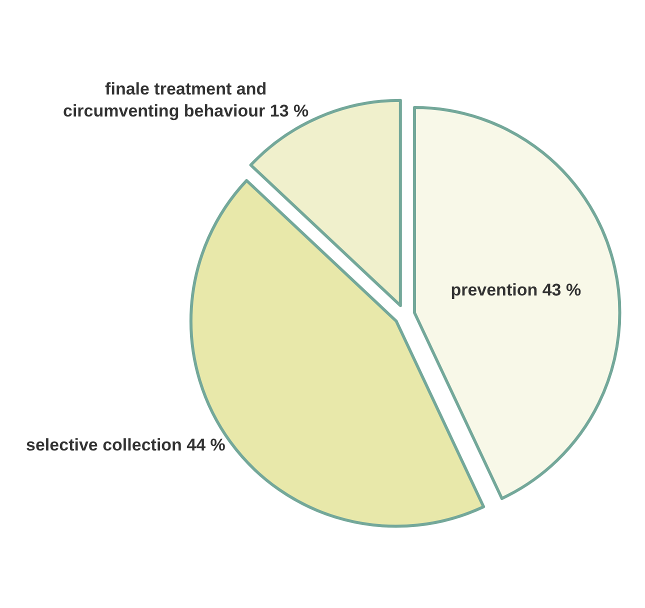 Image resolution: width=645 pixels, height=608 pixels. I want to click on slice-label: prevention 43 %, so click(516, 290).